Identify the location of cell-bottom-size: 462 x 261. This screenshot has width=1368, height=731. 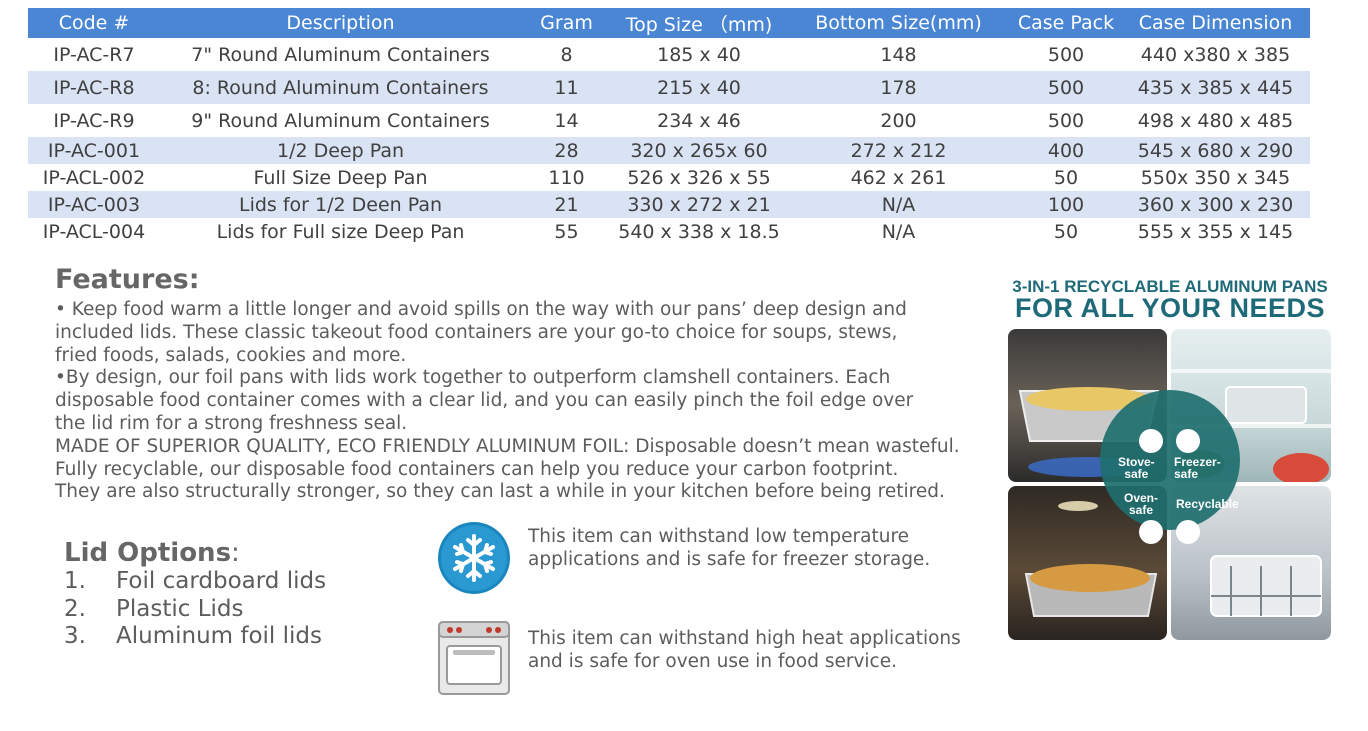
(898, 177).